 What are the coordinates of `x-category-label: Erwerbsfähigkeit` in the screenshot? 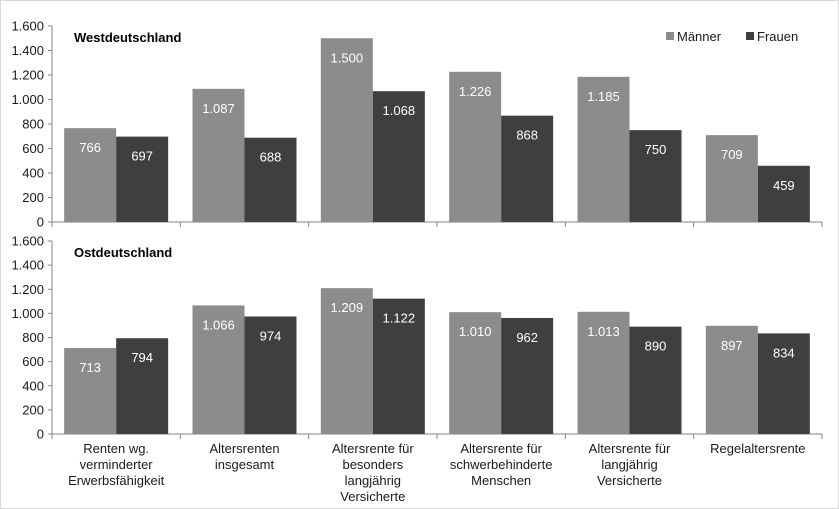 It's located at (116, 480).